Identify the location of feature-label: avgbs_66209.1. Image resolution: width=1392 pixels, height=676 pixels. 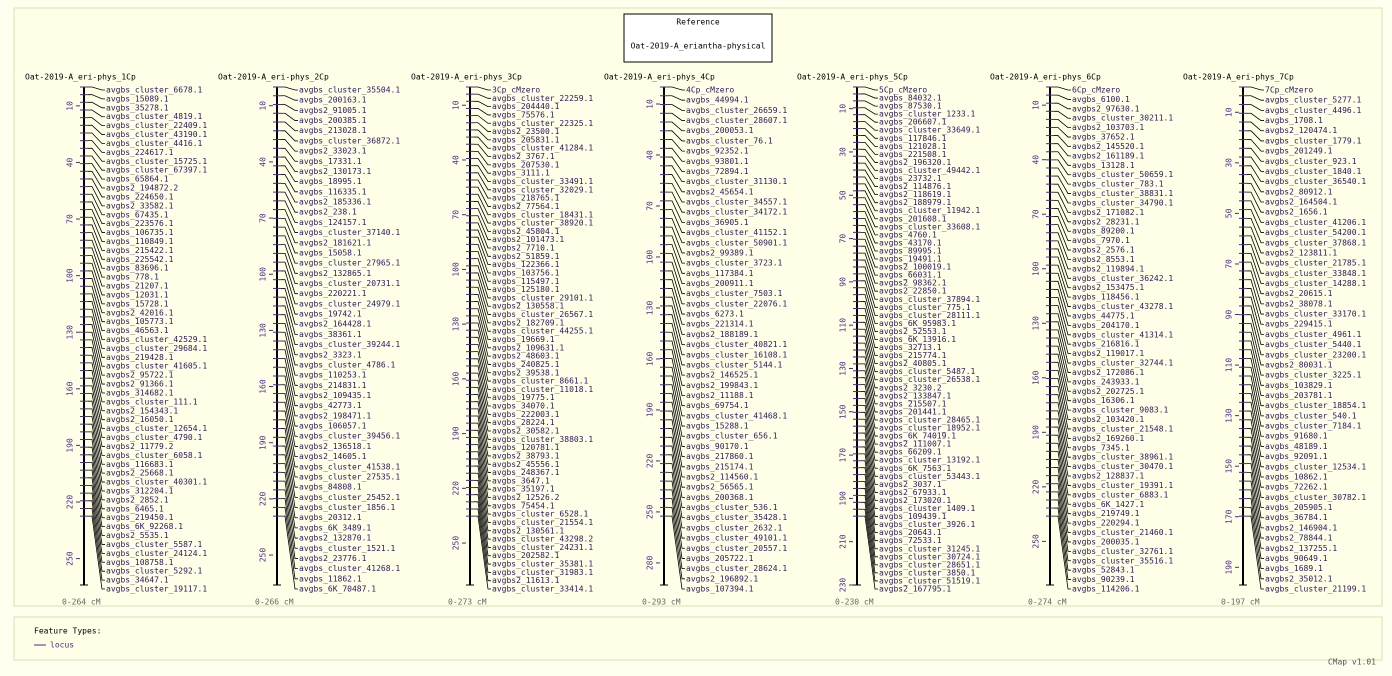
(910, 452).